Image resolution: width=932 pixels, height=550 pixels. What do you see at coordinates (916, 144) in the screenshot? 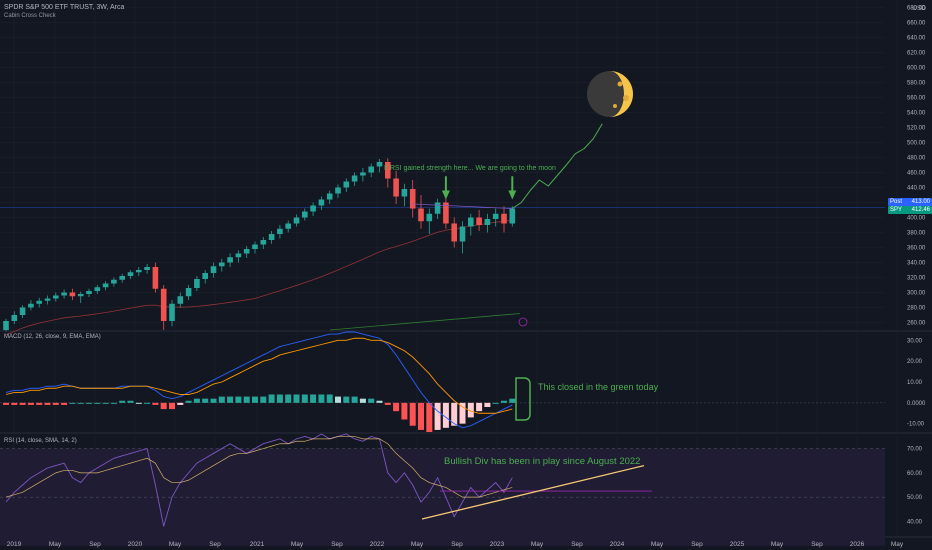
I see `y-tick-label: 500.00` at bounding box center [916, 144].